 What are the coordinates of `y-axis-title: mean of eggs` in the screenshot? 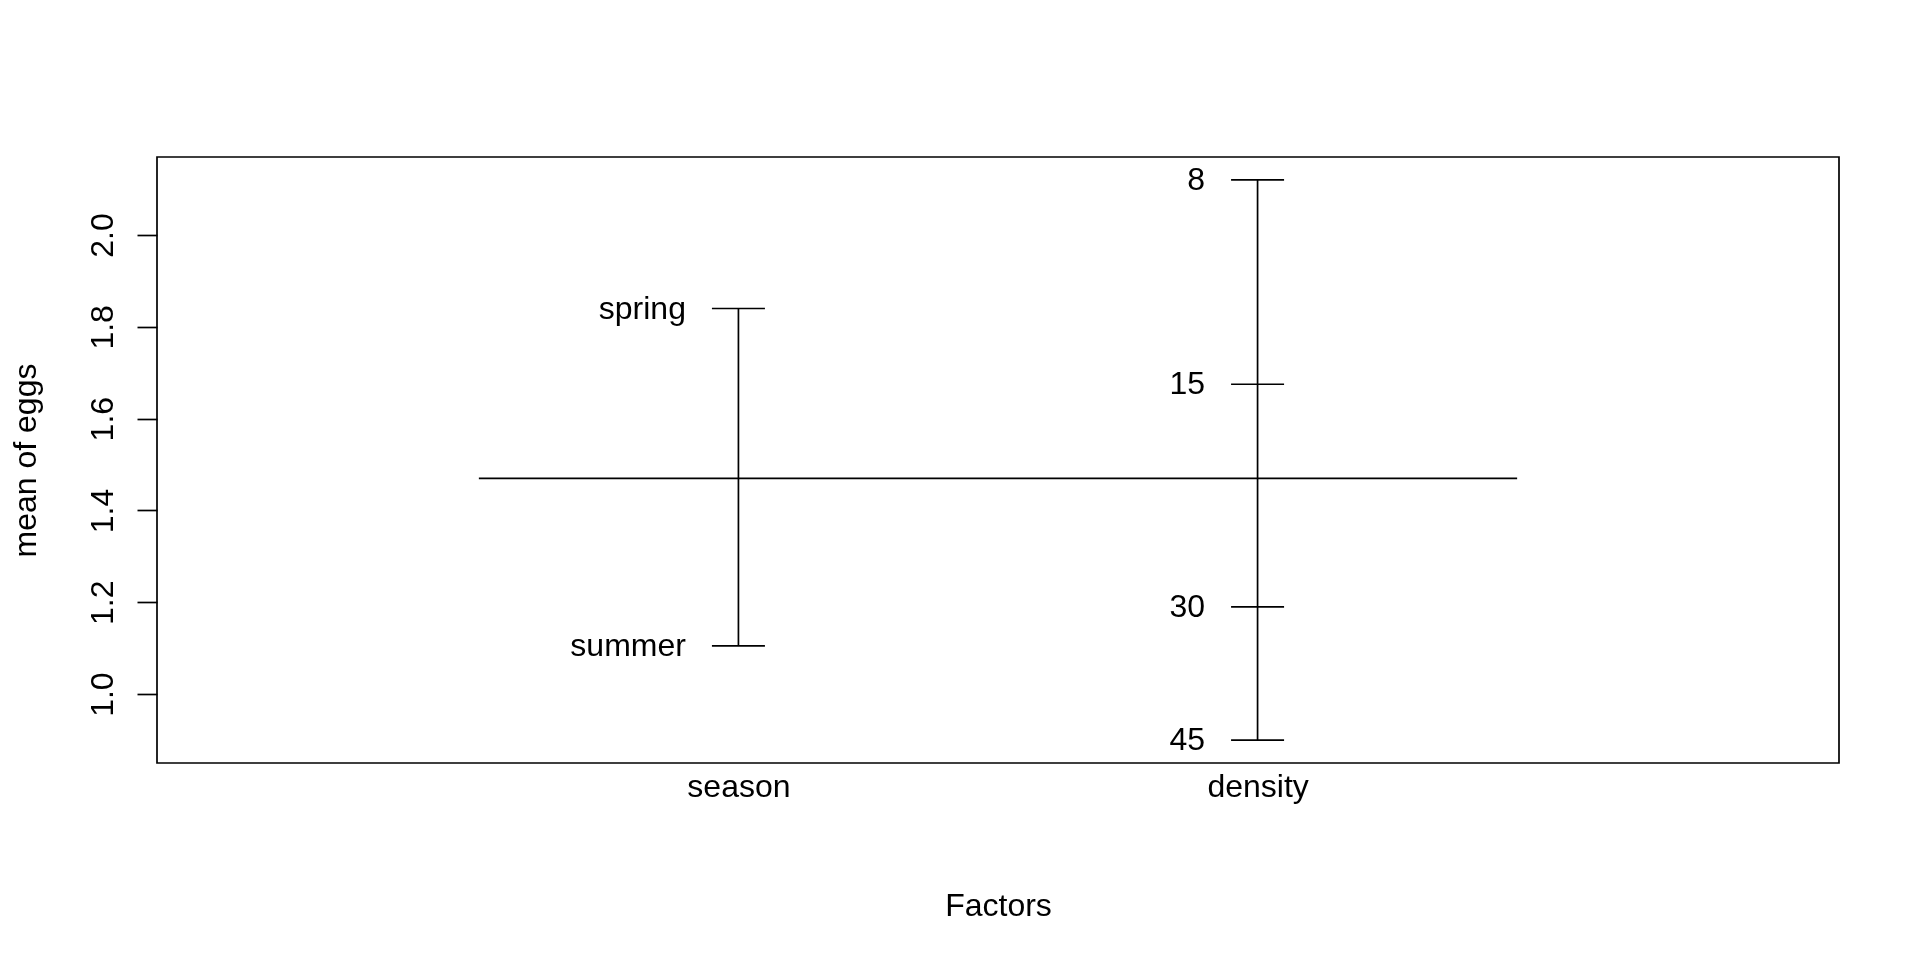 It's located at (24, 460).